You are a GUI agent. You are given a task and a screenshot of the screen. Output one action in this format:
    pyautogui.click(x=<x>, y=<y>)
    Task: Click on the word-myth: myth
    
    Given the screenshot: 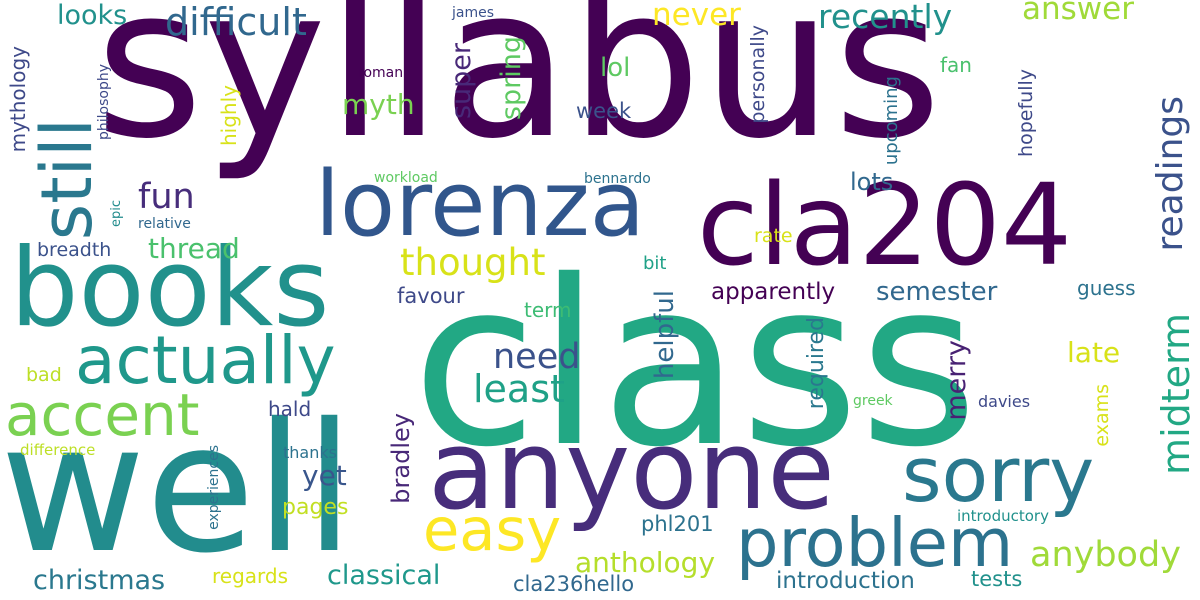 What is the action you would take?
    pyautogui.click(x=378, y=104)
    